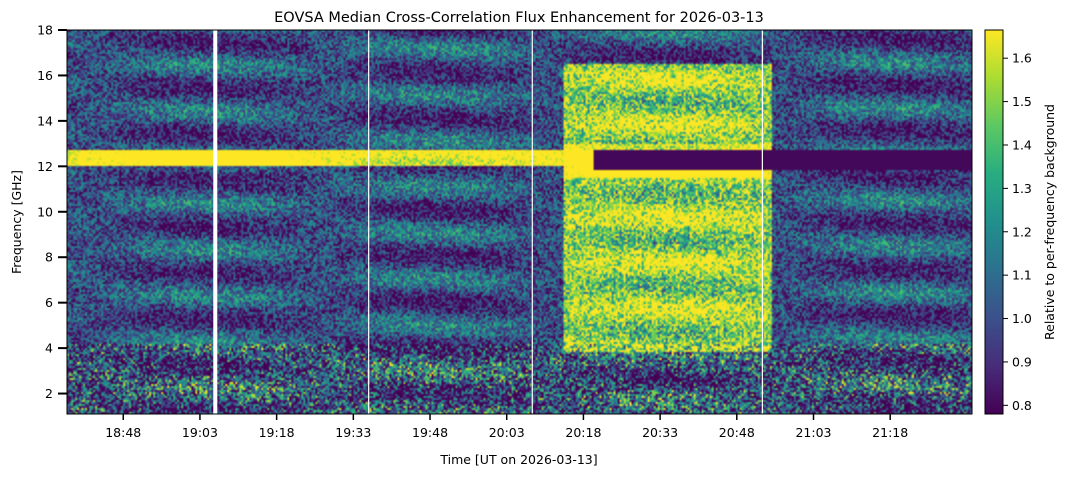  Describe the element at coordinates (507, 432) in the screenshot. I see `x-tick-label: 20:03` at that location.